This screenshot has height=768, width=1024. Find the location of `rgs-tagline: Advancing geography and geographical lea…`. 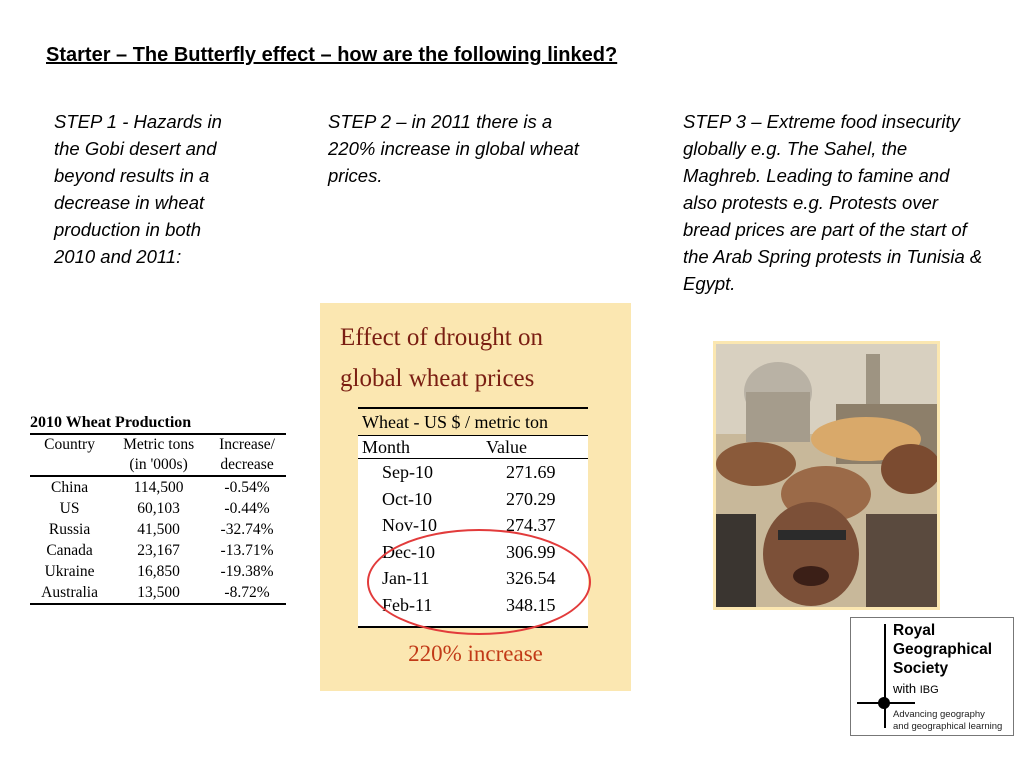

rgs-tagline: Advancing geography and geographical lea… is located at coordinates (948, 720).